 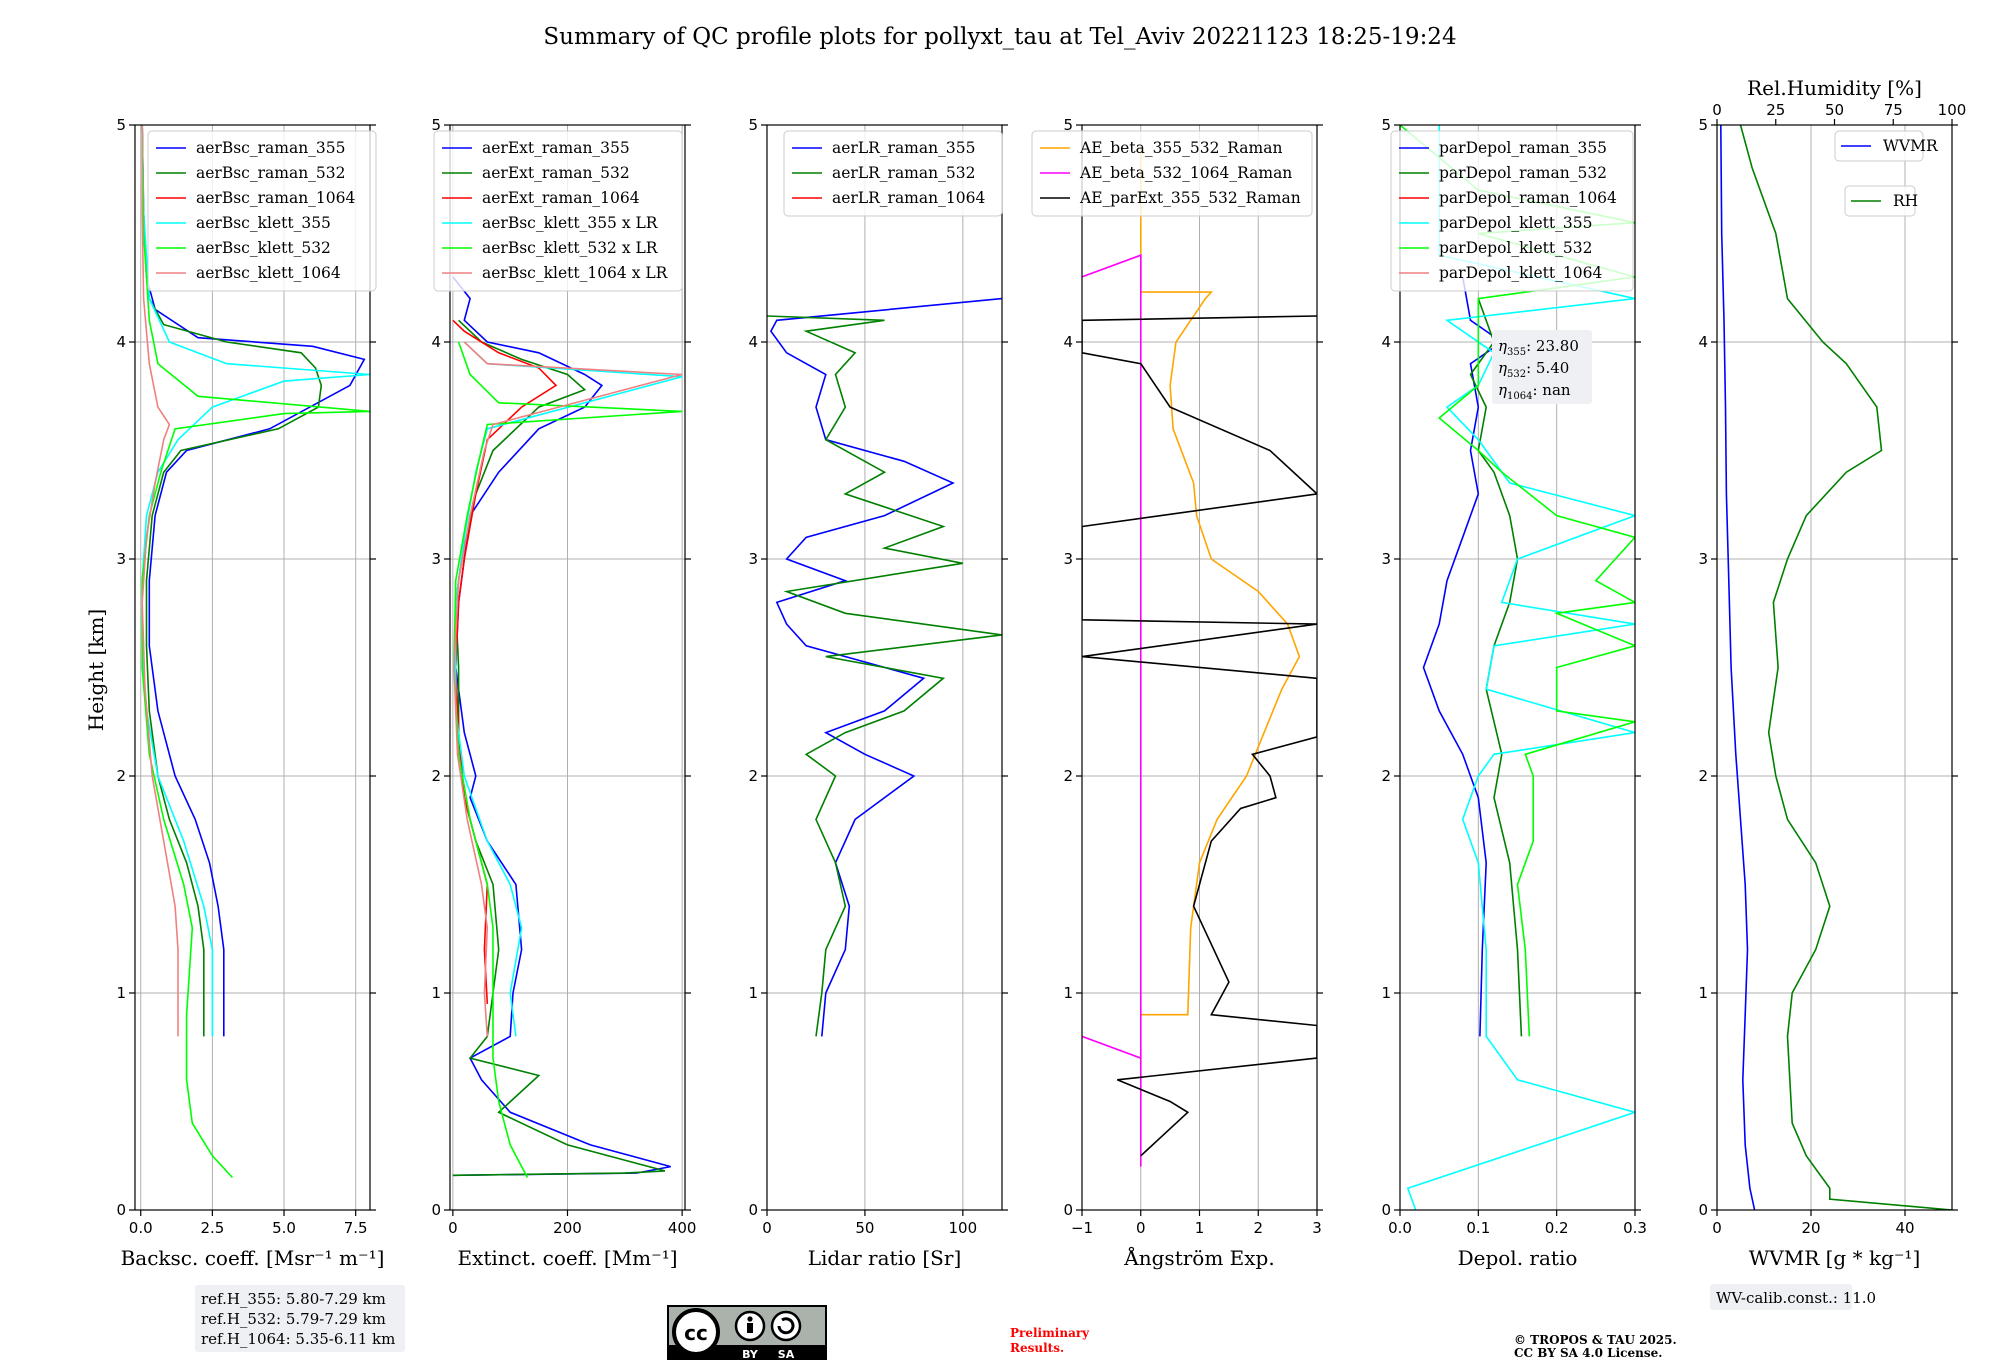 I want to click on ref-height-532: ref.H_532: 5.79-7.29 km, so click(x=293, y=1319).